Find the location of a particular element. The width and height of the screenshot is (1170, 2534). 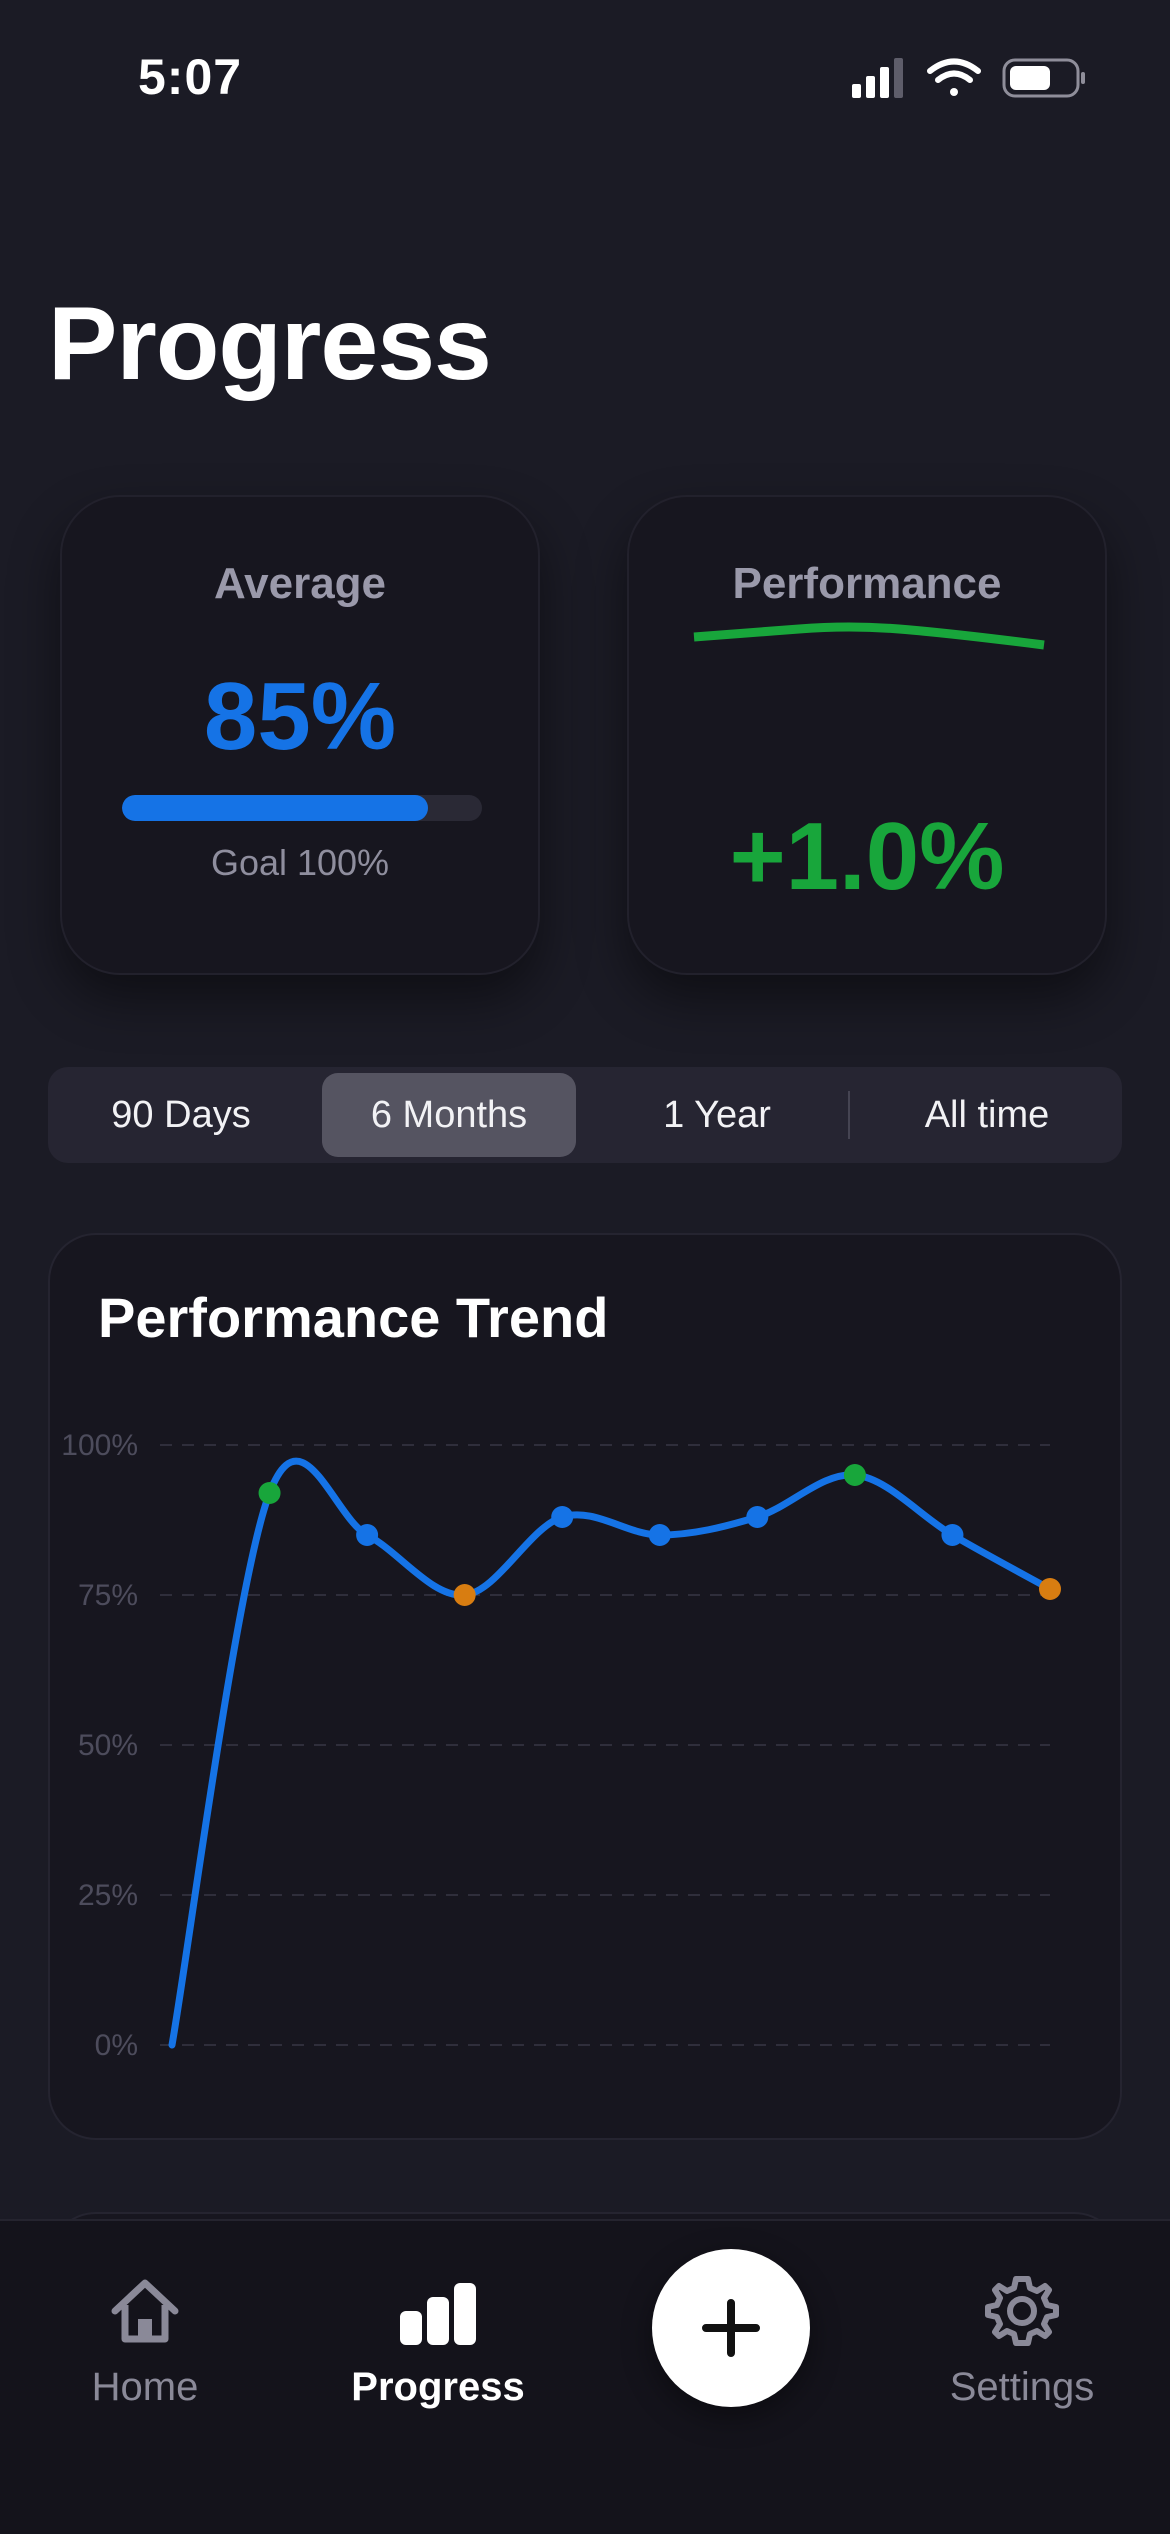

goal-label: Goal 100% is located at coordinates (300, 862).